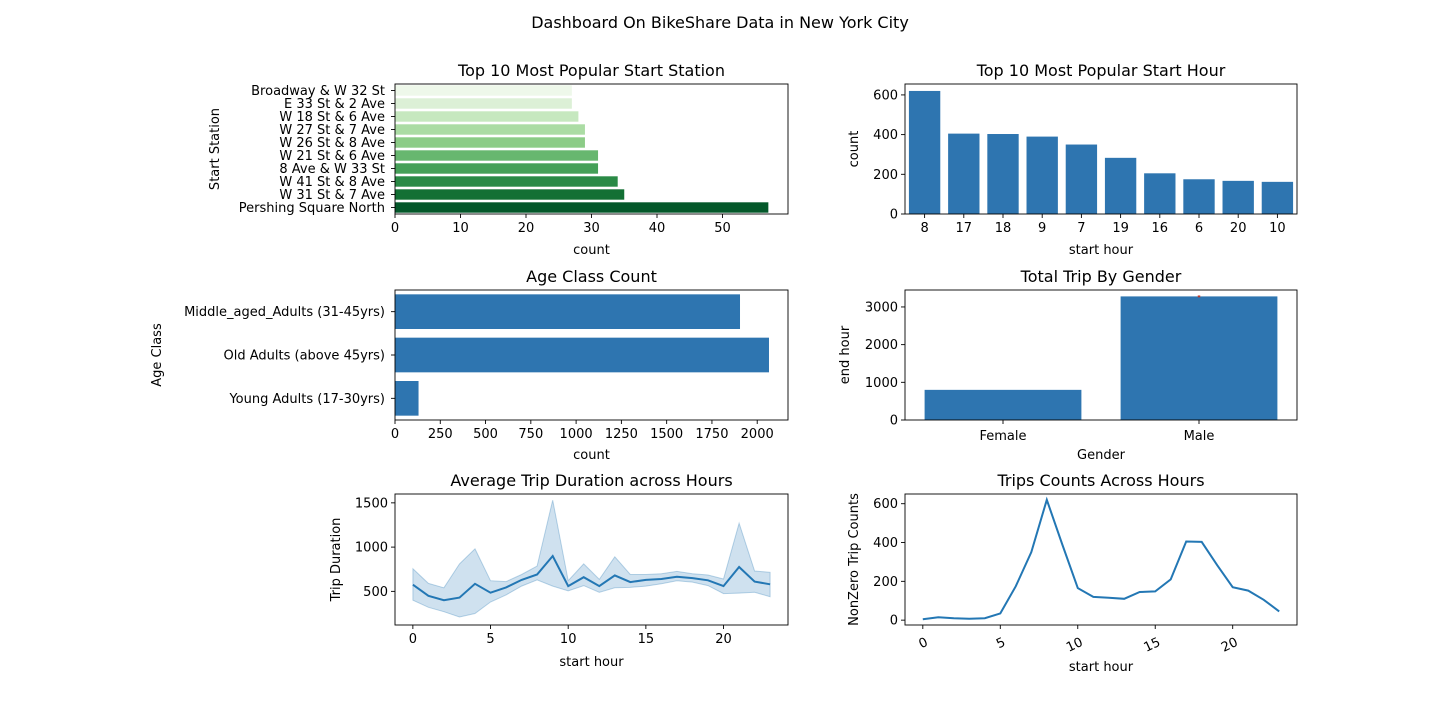 This screenshot has height=702, width=1440. Describe the element at coordinates (1199, 436) in the screenshot. I see `gender-label: Male` at that location.